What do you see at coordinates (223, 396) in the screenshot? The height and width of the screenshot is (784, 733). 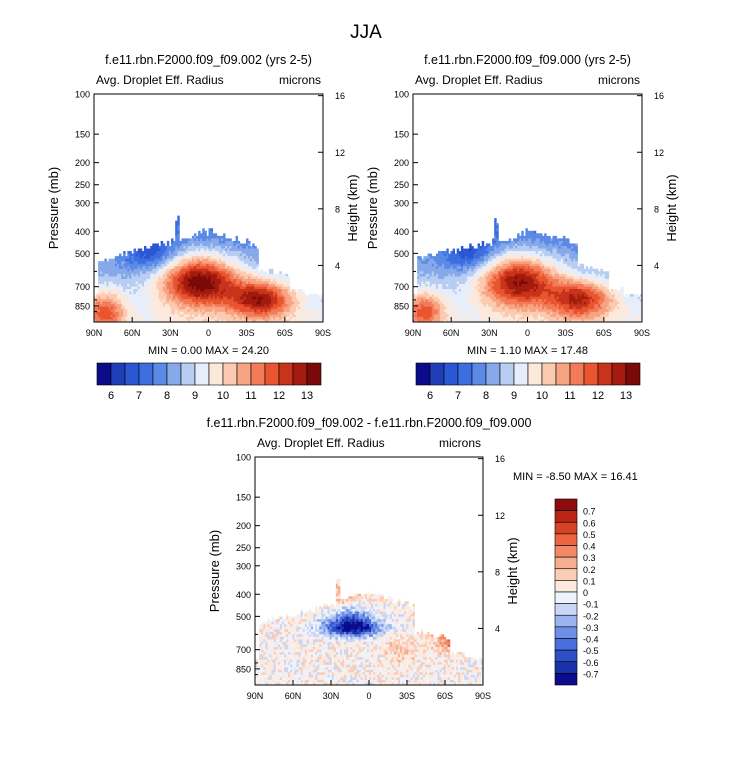 I see `colorbar-label: 10` at bounding box center [223, 396].